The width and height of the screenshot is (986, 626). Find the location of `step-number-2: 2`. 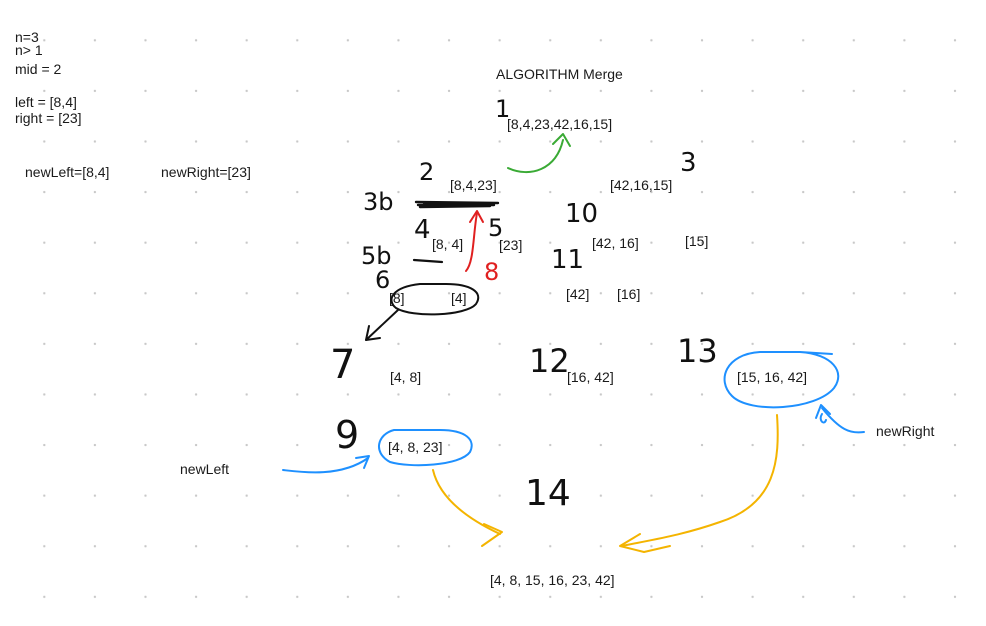

step-number-2: 2 is located at coordinates (426, 172).